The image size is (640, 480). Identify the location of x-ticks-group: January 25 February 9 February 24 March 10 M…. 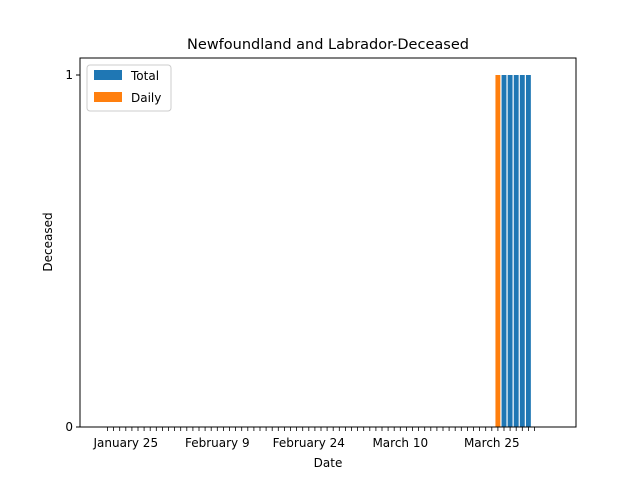
(314, 438).